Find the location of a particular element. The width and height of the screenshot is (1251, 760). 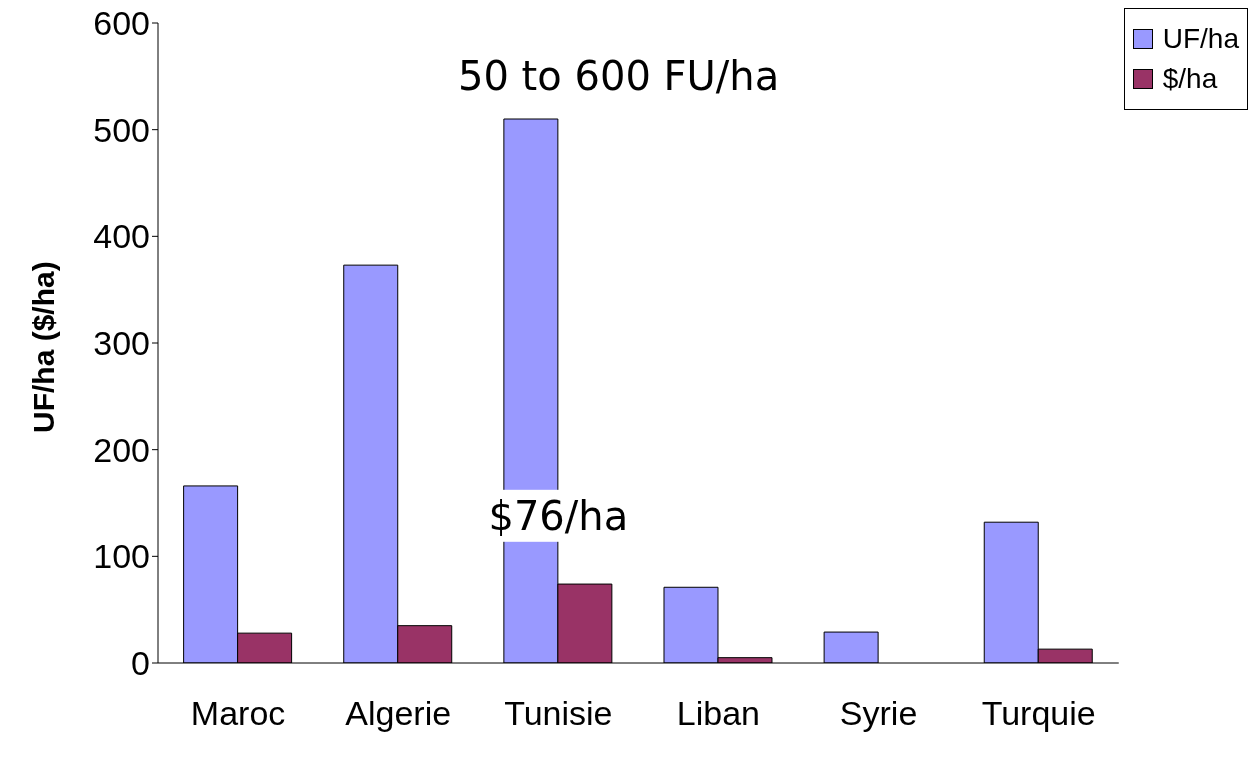

x-tick-label: Liban is located at coordinates (718, 713).